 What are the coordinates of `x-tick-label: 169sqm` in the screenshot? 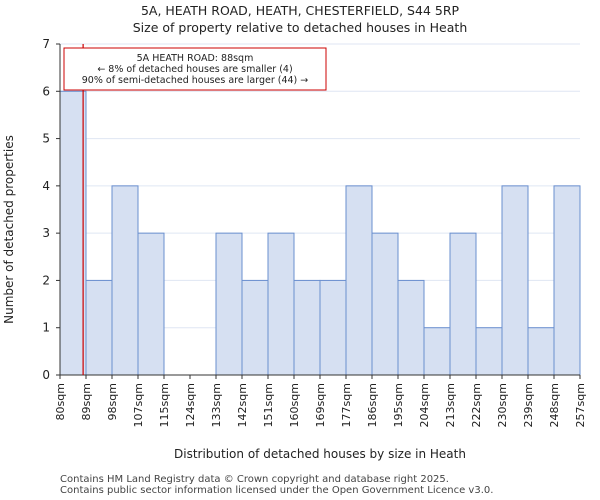 It's located at (320, 405).